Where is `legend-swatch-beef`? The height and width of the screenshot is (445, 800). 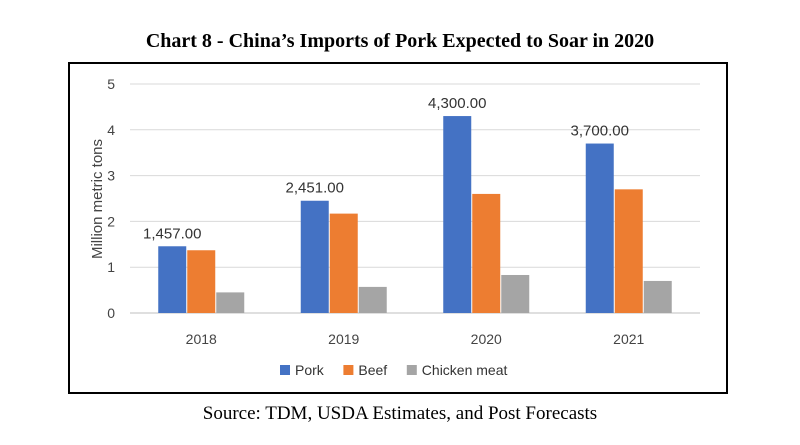
legend-swatch-beef is located at coordinates (348, 370).